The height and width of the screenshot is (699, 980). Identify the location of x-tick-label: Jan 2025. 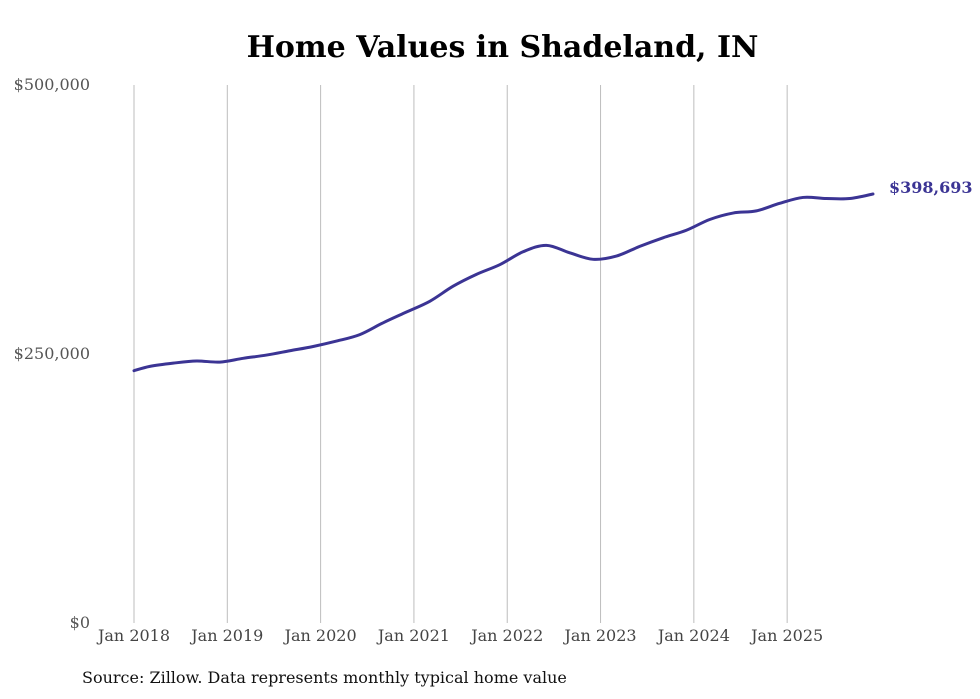
(786, 635).